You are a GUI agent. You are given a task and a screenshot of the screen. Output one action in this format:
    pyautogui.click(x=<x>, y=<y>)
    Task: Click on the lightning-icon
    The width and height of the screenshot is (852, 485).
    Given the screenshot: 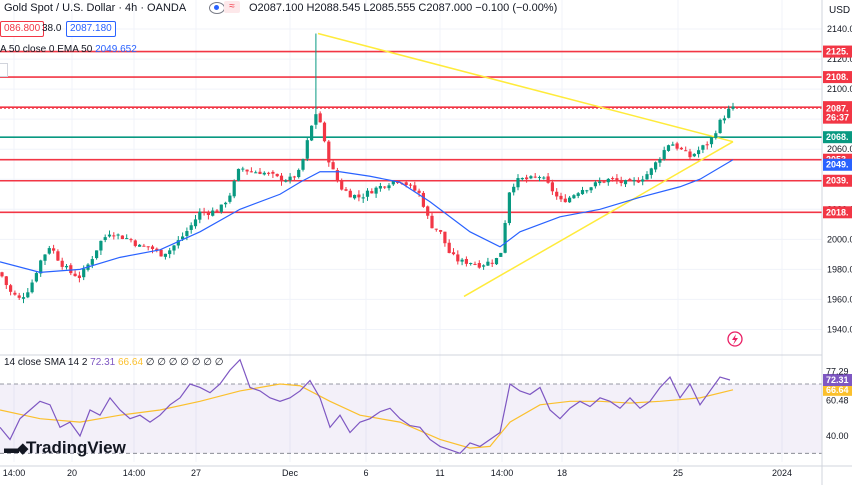 What is the action you would take?
    pyautogui.click(x=735, y=339)
    